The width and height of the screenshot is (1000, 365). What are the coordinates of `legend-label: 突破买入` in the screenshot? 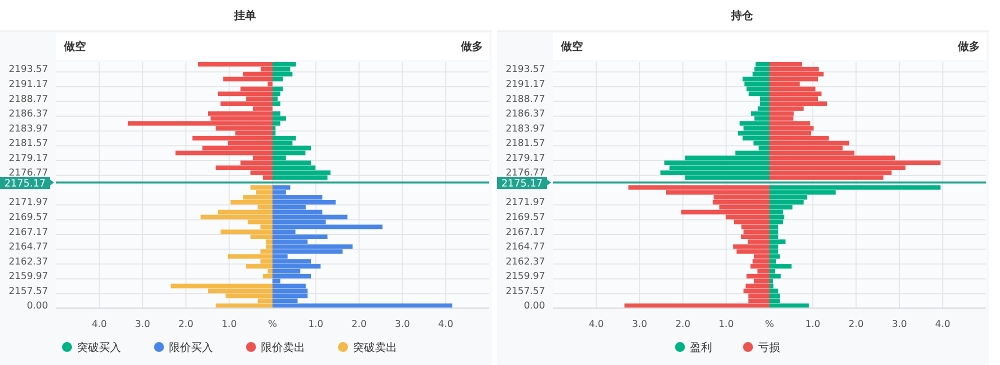 It's located at (99, 347).